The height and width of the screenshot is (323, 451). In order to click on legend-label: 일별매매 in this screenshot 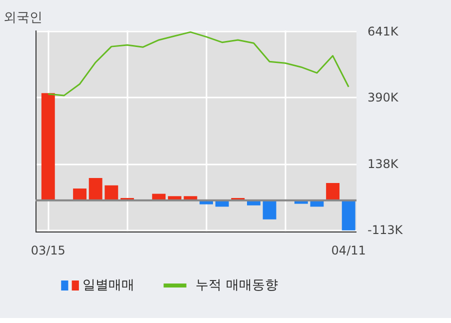, I will do `click(108, 285)`.